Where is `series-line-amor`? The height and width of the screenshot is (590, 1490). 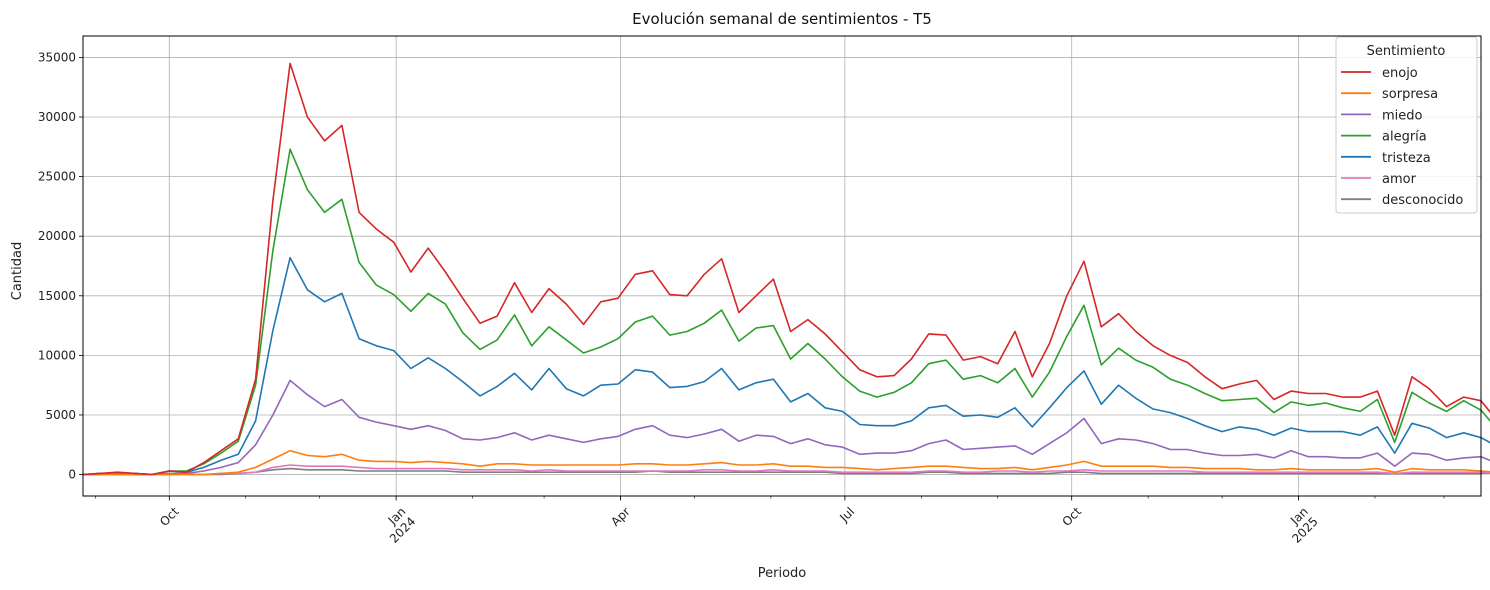 series-line-amor is located at coordinates (786, 470).